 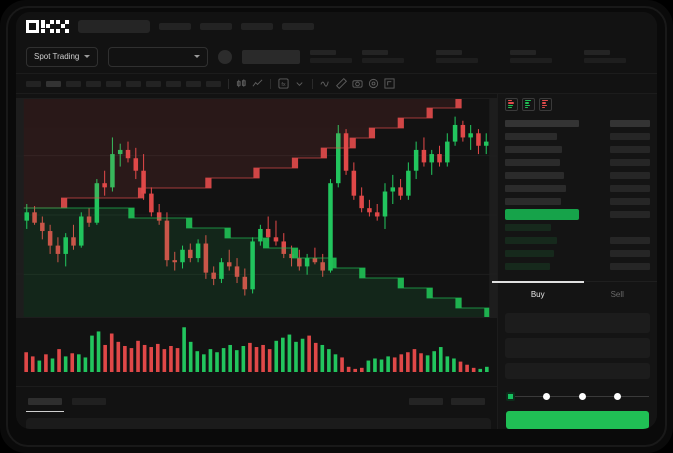 I want to click on camera-icon, so click(x=357, y=83).